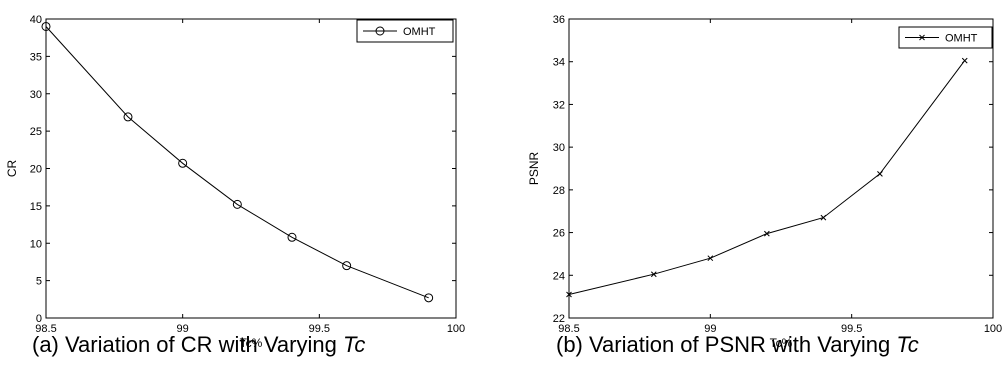 This screenshot has width=1007, height=384. I want to click on y-tick-label: 28, so click(559, 191).